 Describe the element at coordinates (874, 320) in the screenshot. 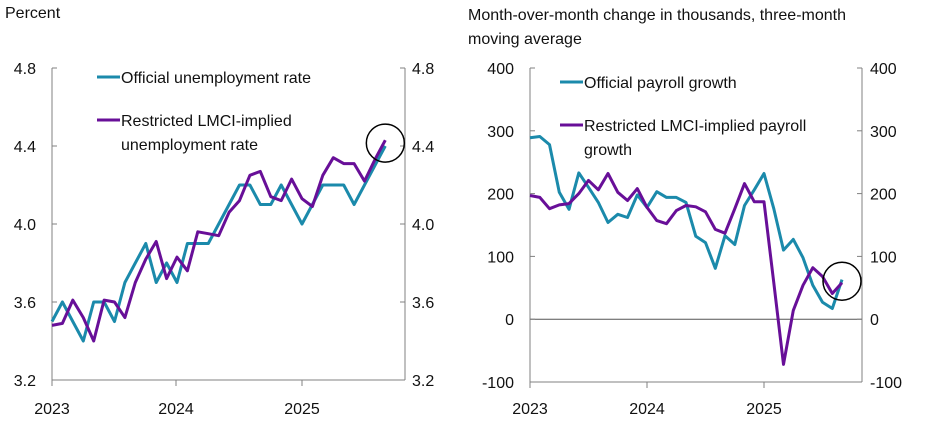

I see `y-tick-label-right: 0` at that location.